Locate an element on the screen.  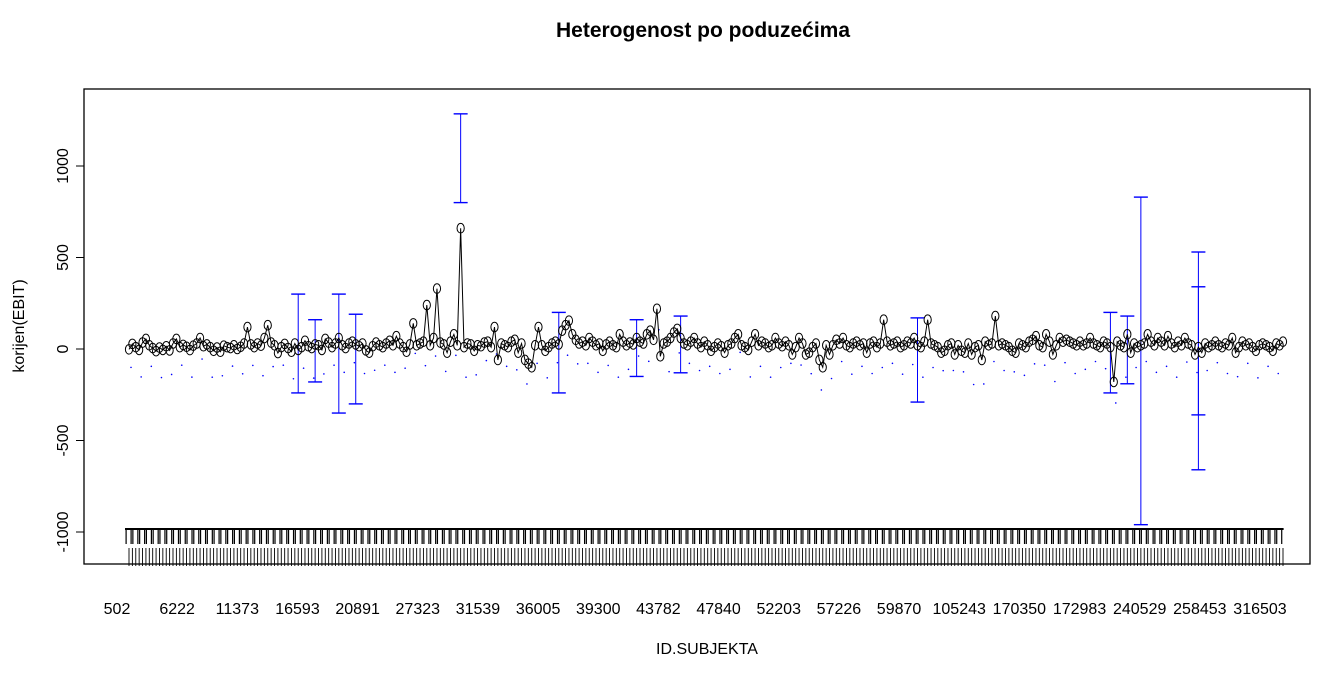
x-tick-label: 36005 is located at coordinates (538, 609).